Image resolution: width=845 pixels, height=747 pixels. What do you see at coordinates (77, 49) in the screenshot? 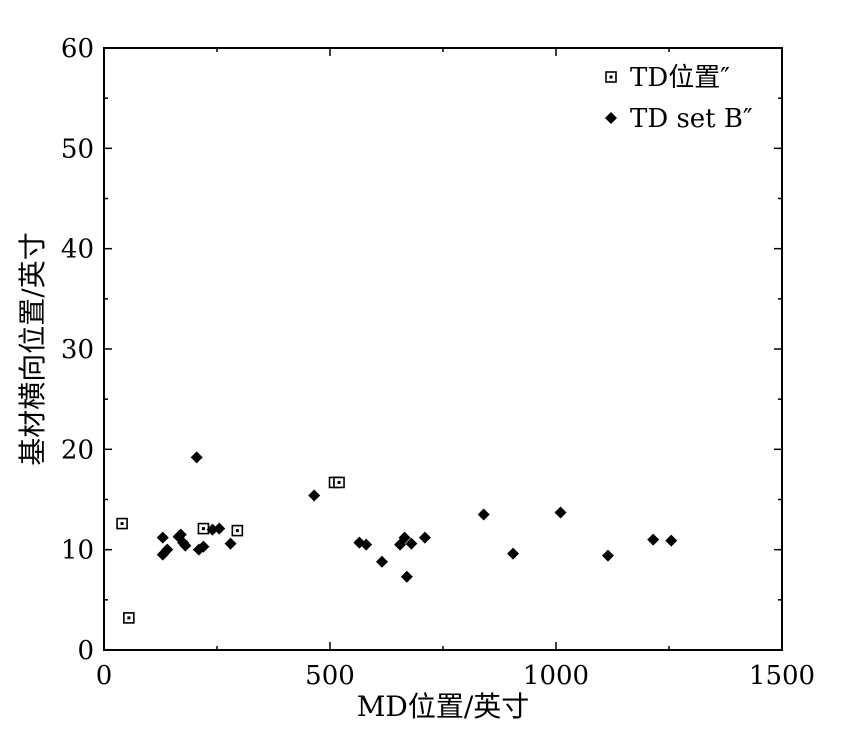
I see `y-tick-label: 60` at bounding box center [77, 49].